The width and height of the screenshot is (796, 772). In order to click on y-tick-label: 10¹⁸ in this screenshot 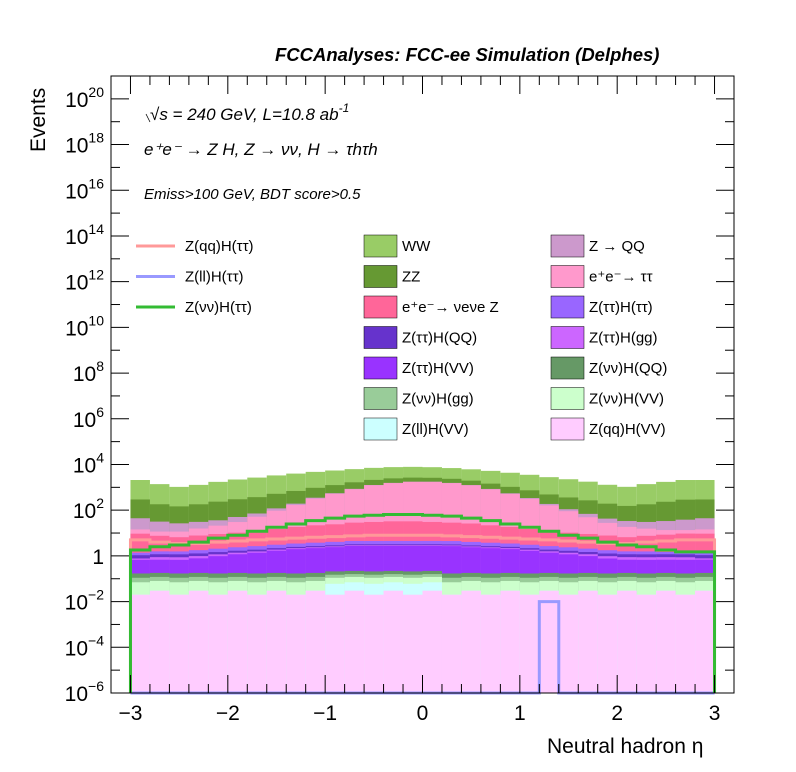, I will do `click(84, 144)`.